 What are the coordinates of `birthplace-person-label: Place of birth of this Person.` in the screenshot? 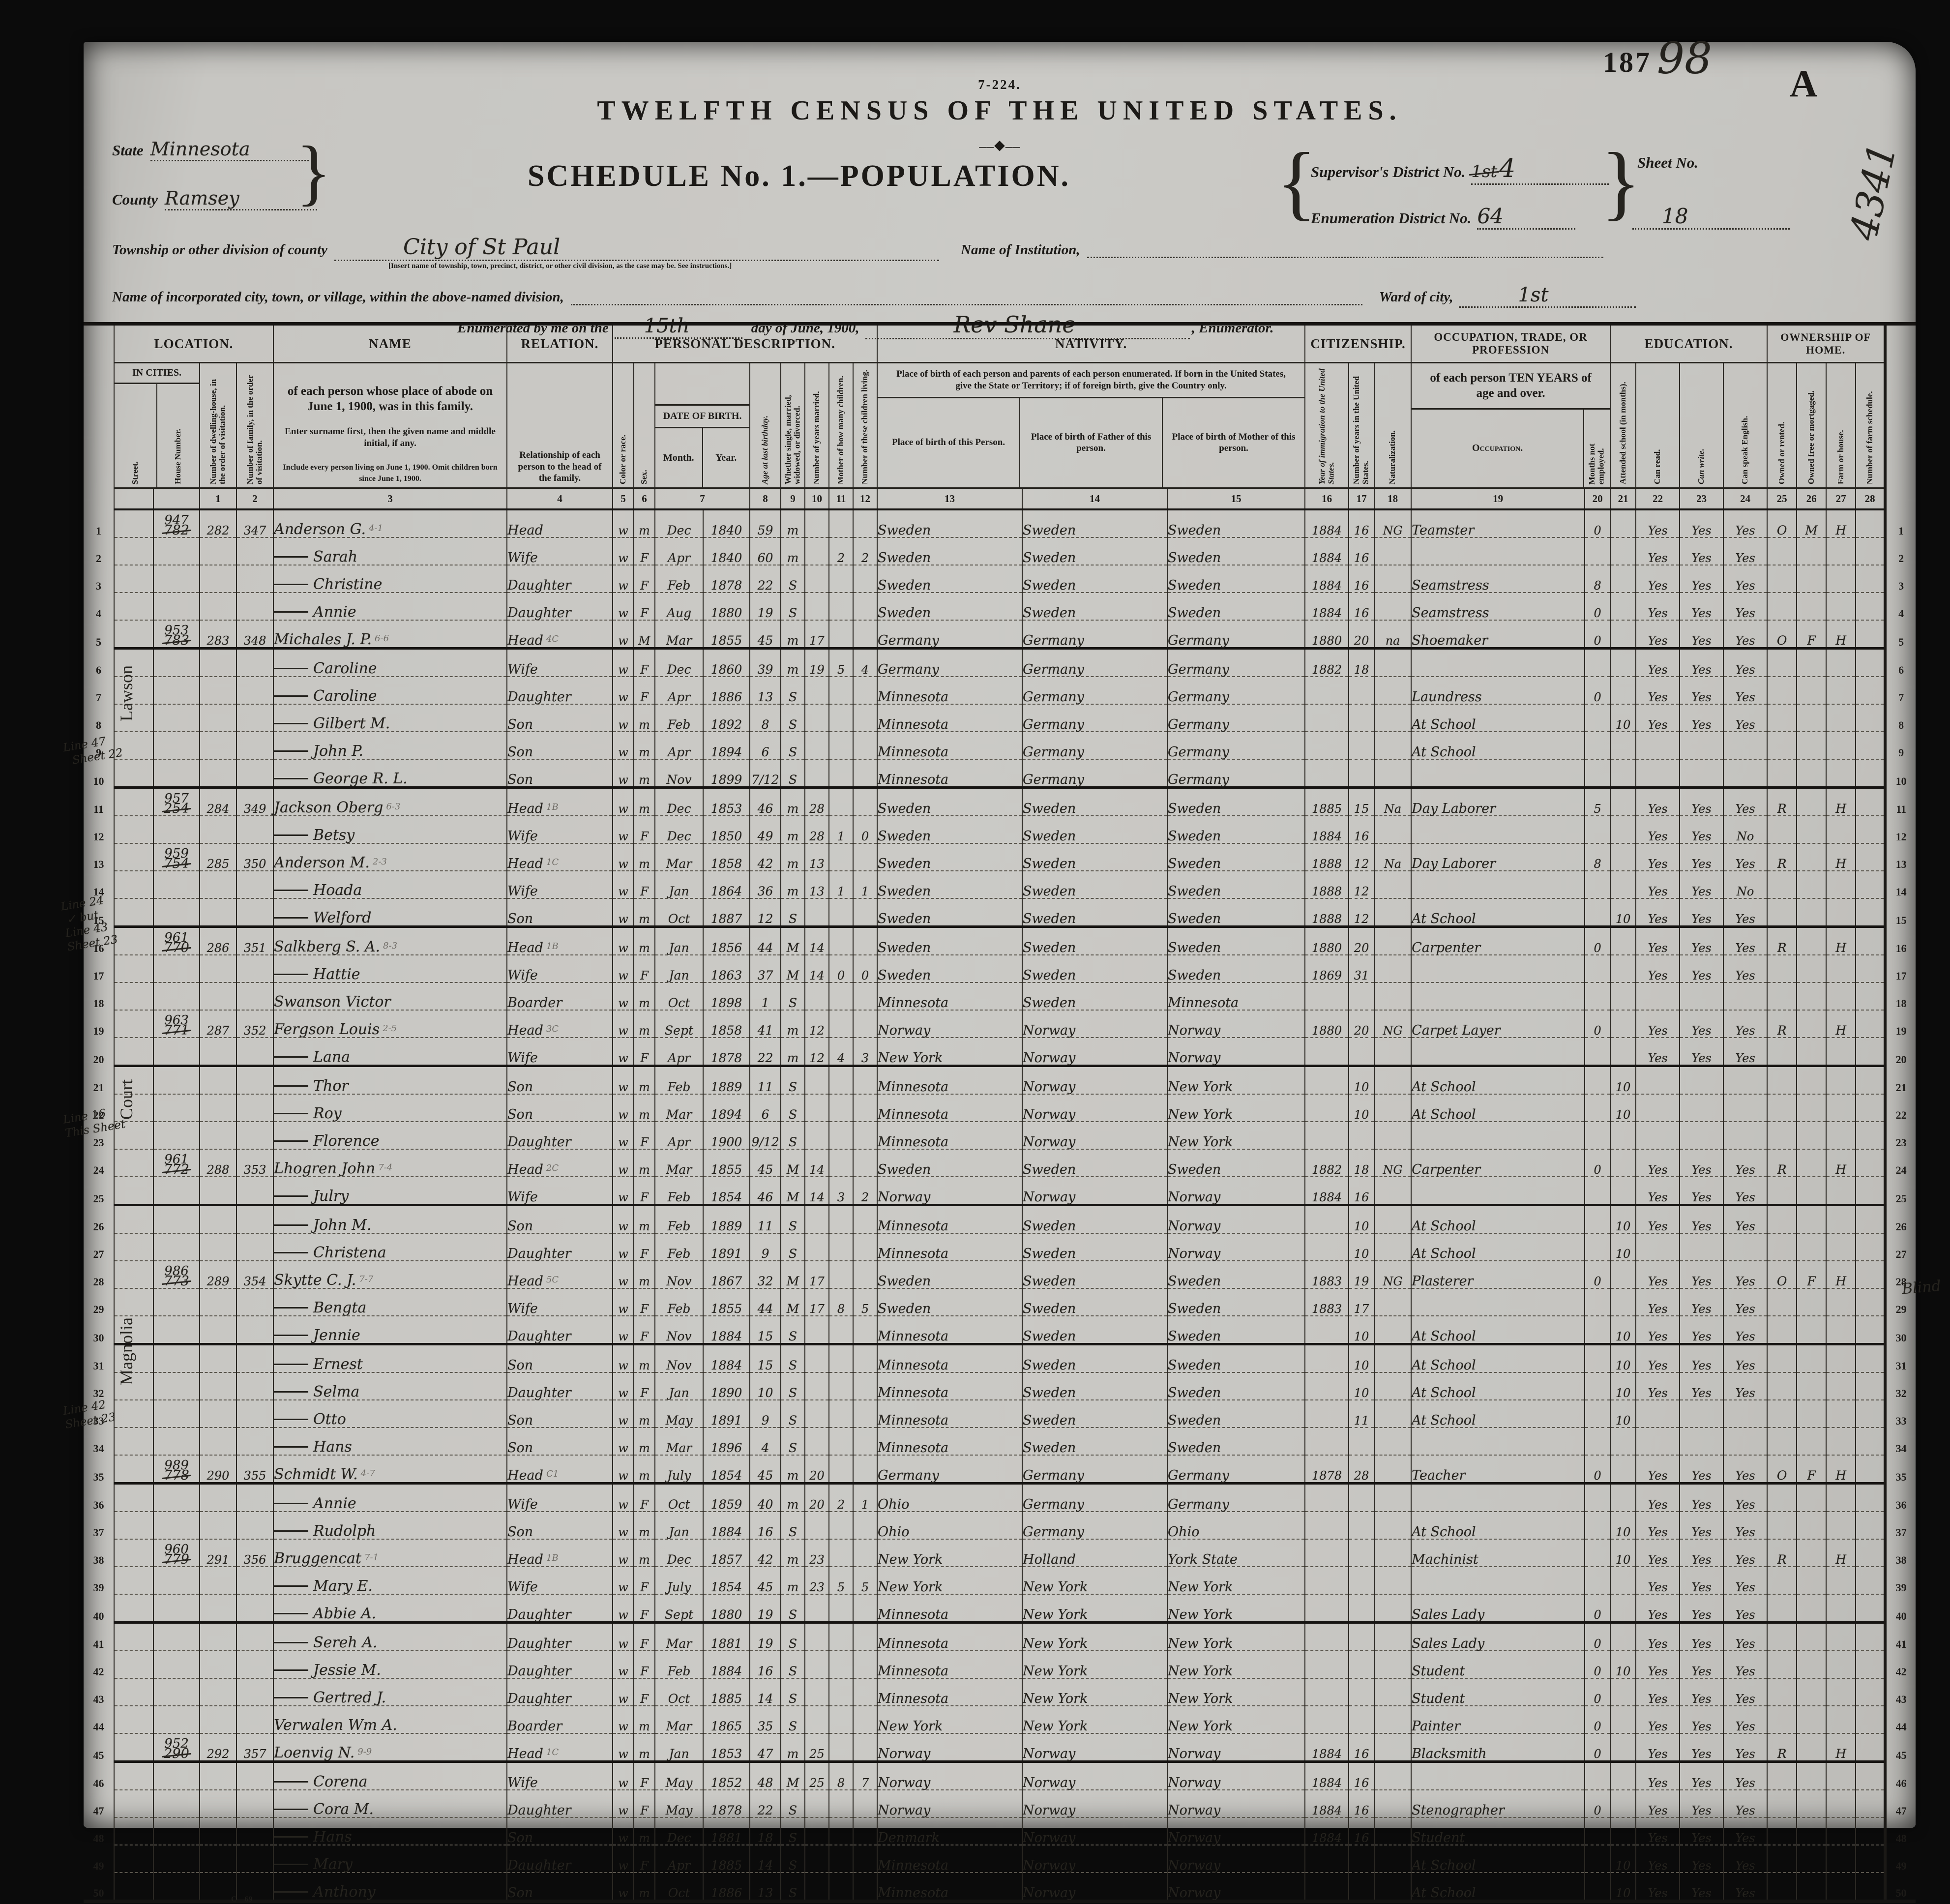 It's located at (949, 442).